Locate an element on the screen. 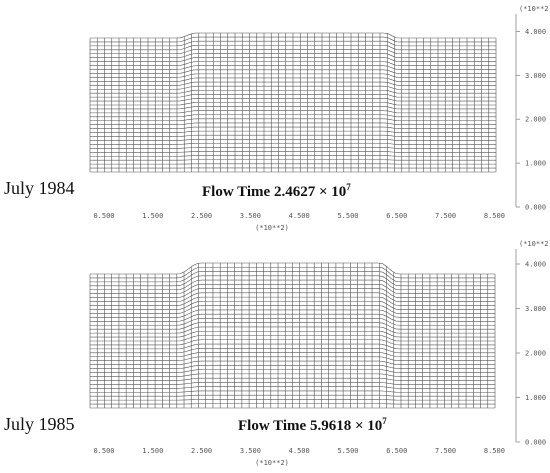  flow-time-text: Flow Time 2.4627 × 10 is located at coordinates (274, 192).